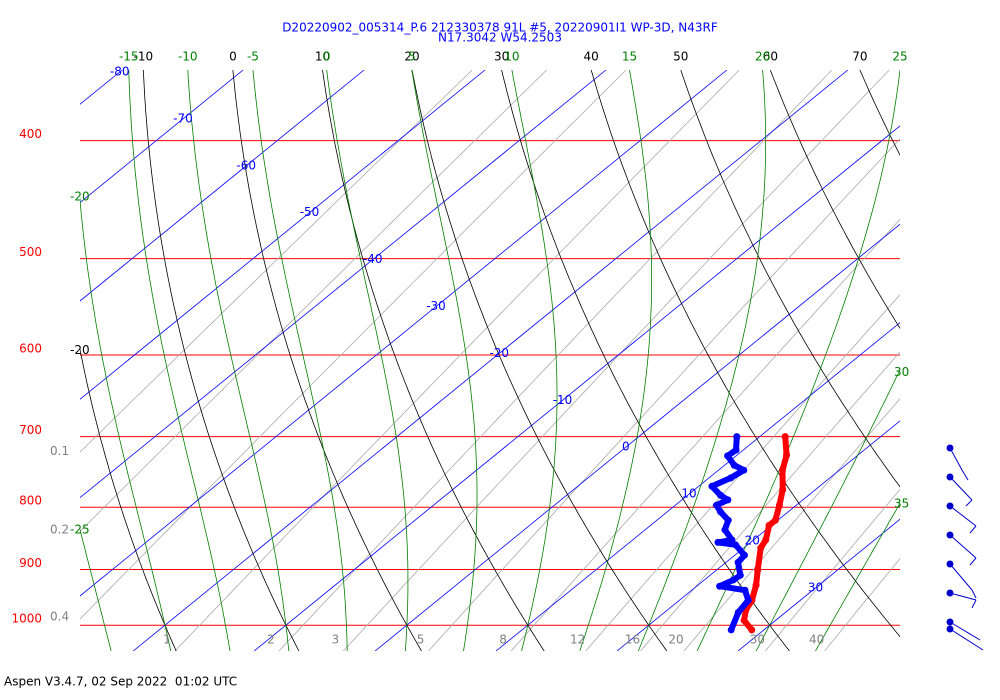  I want to click on dry-adiabat-label: 40, so click(591, 57).